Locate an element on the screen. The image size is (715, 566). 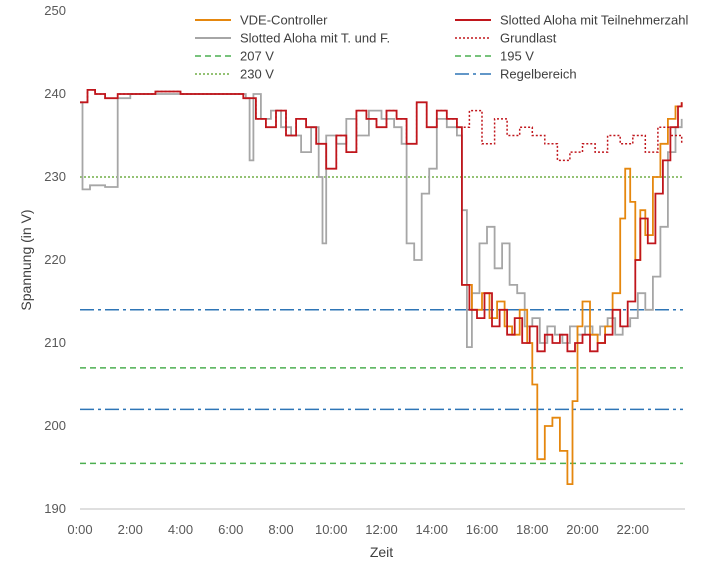
y-tick-label: 190 is located at coordinates (55, 508).